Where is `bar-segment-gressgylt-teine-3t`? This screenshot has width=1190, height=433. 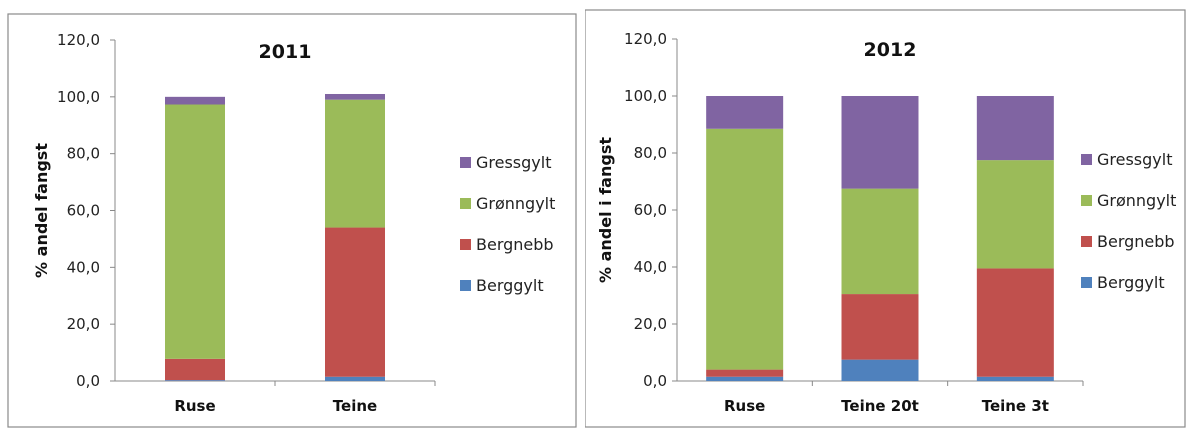
bar-segment-gressgylt-teine-3t is located at coordinates (1015, 128).